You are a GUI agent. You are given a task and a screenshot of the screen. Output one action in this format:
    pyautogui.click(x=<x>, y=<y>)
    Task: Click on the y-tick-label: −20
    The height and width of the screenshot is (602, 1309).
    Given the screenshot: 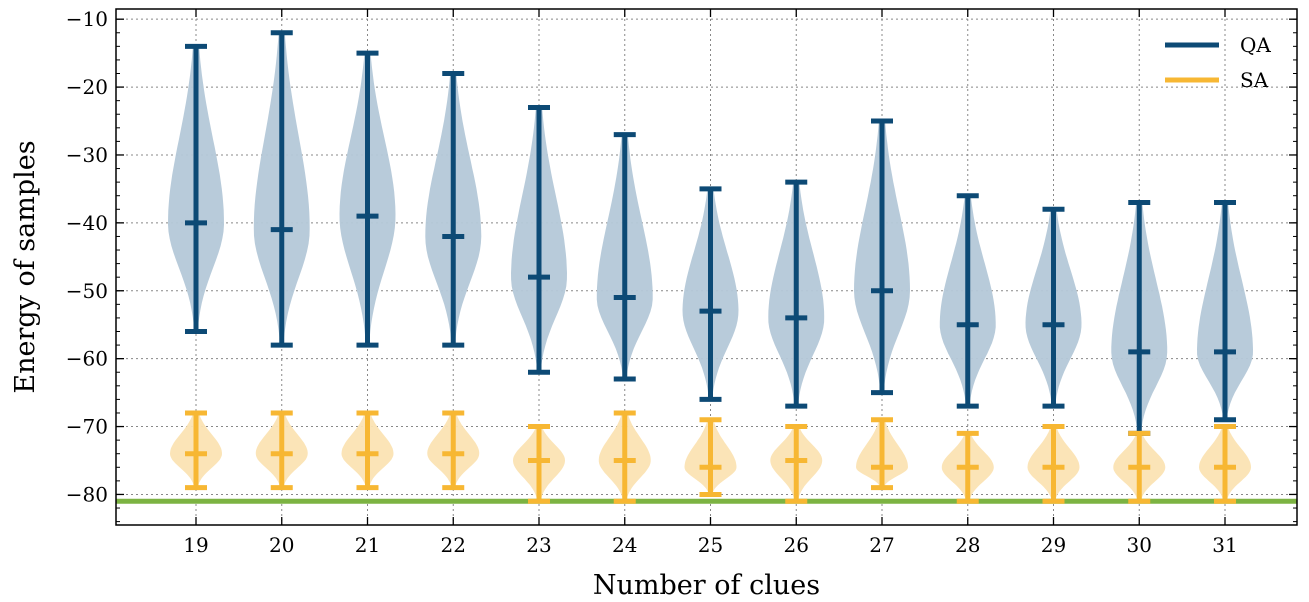 What is the action you would take?
    pyautogui.click(x=87, y=87)
    